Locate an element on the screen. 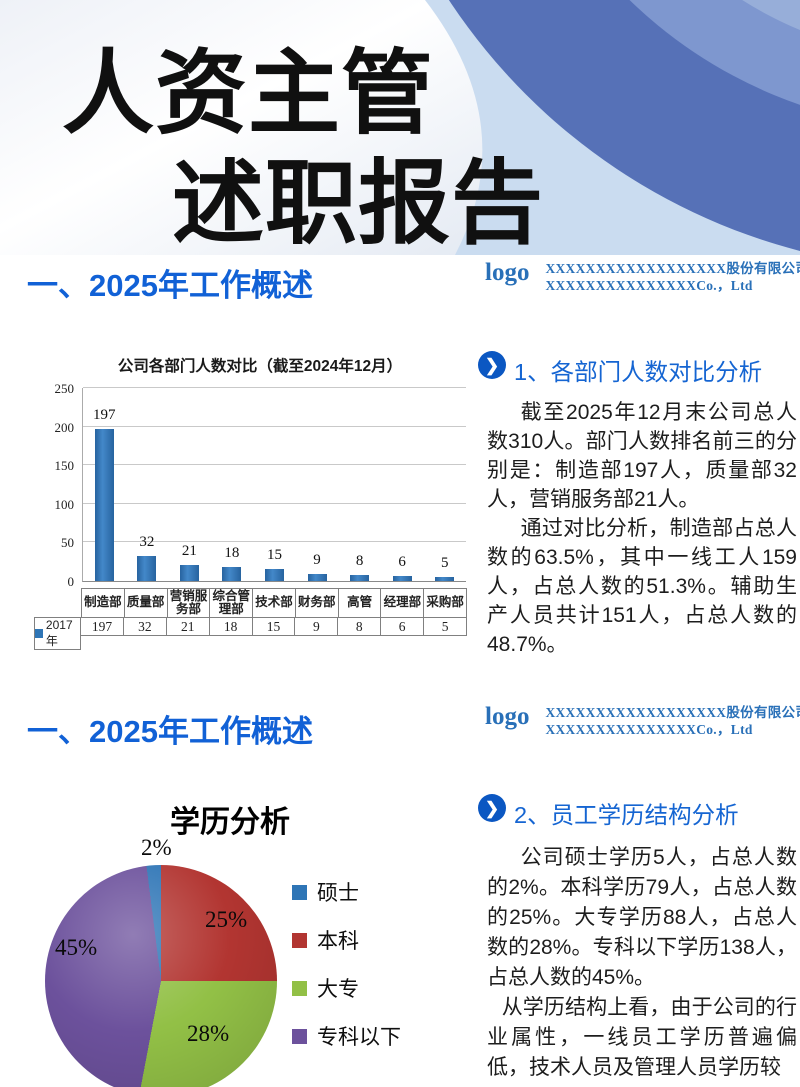  analysis-title-1: 1、各部门人数对比分析 is located at coordinates (638, 372).